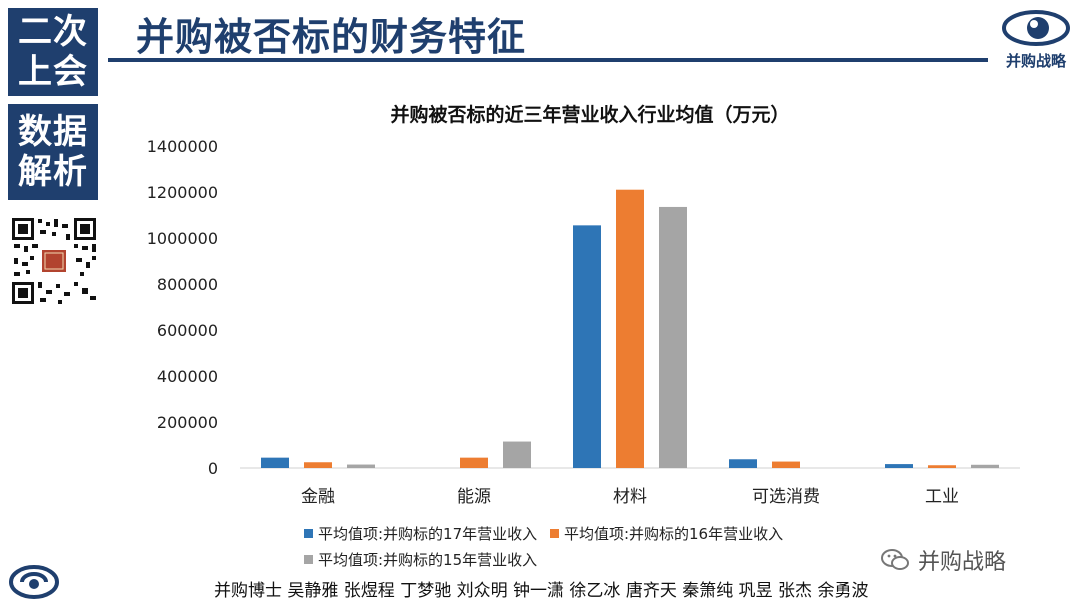 This screenshot has height=608, width=1080. What do you see at coordinates (187, 330) in the screenshot?
I see `y-tick-label: 600000` at bounding box center [187, 330].